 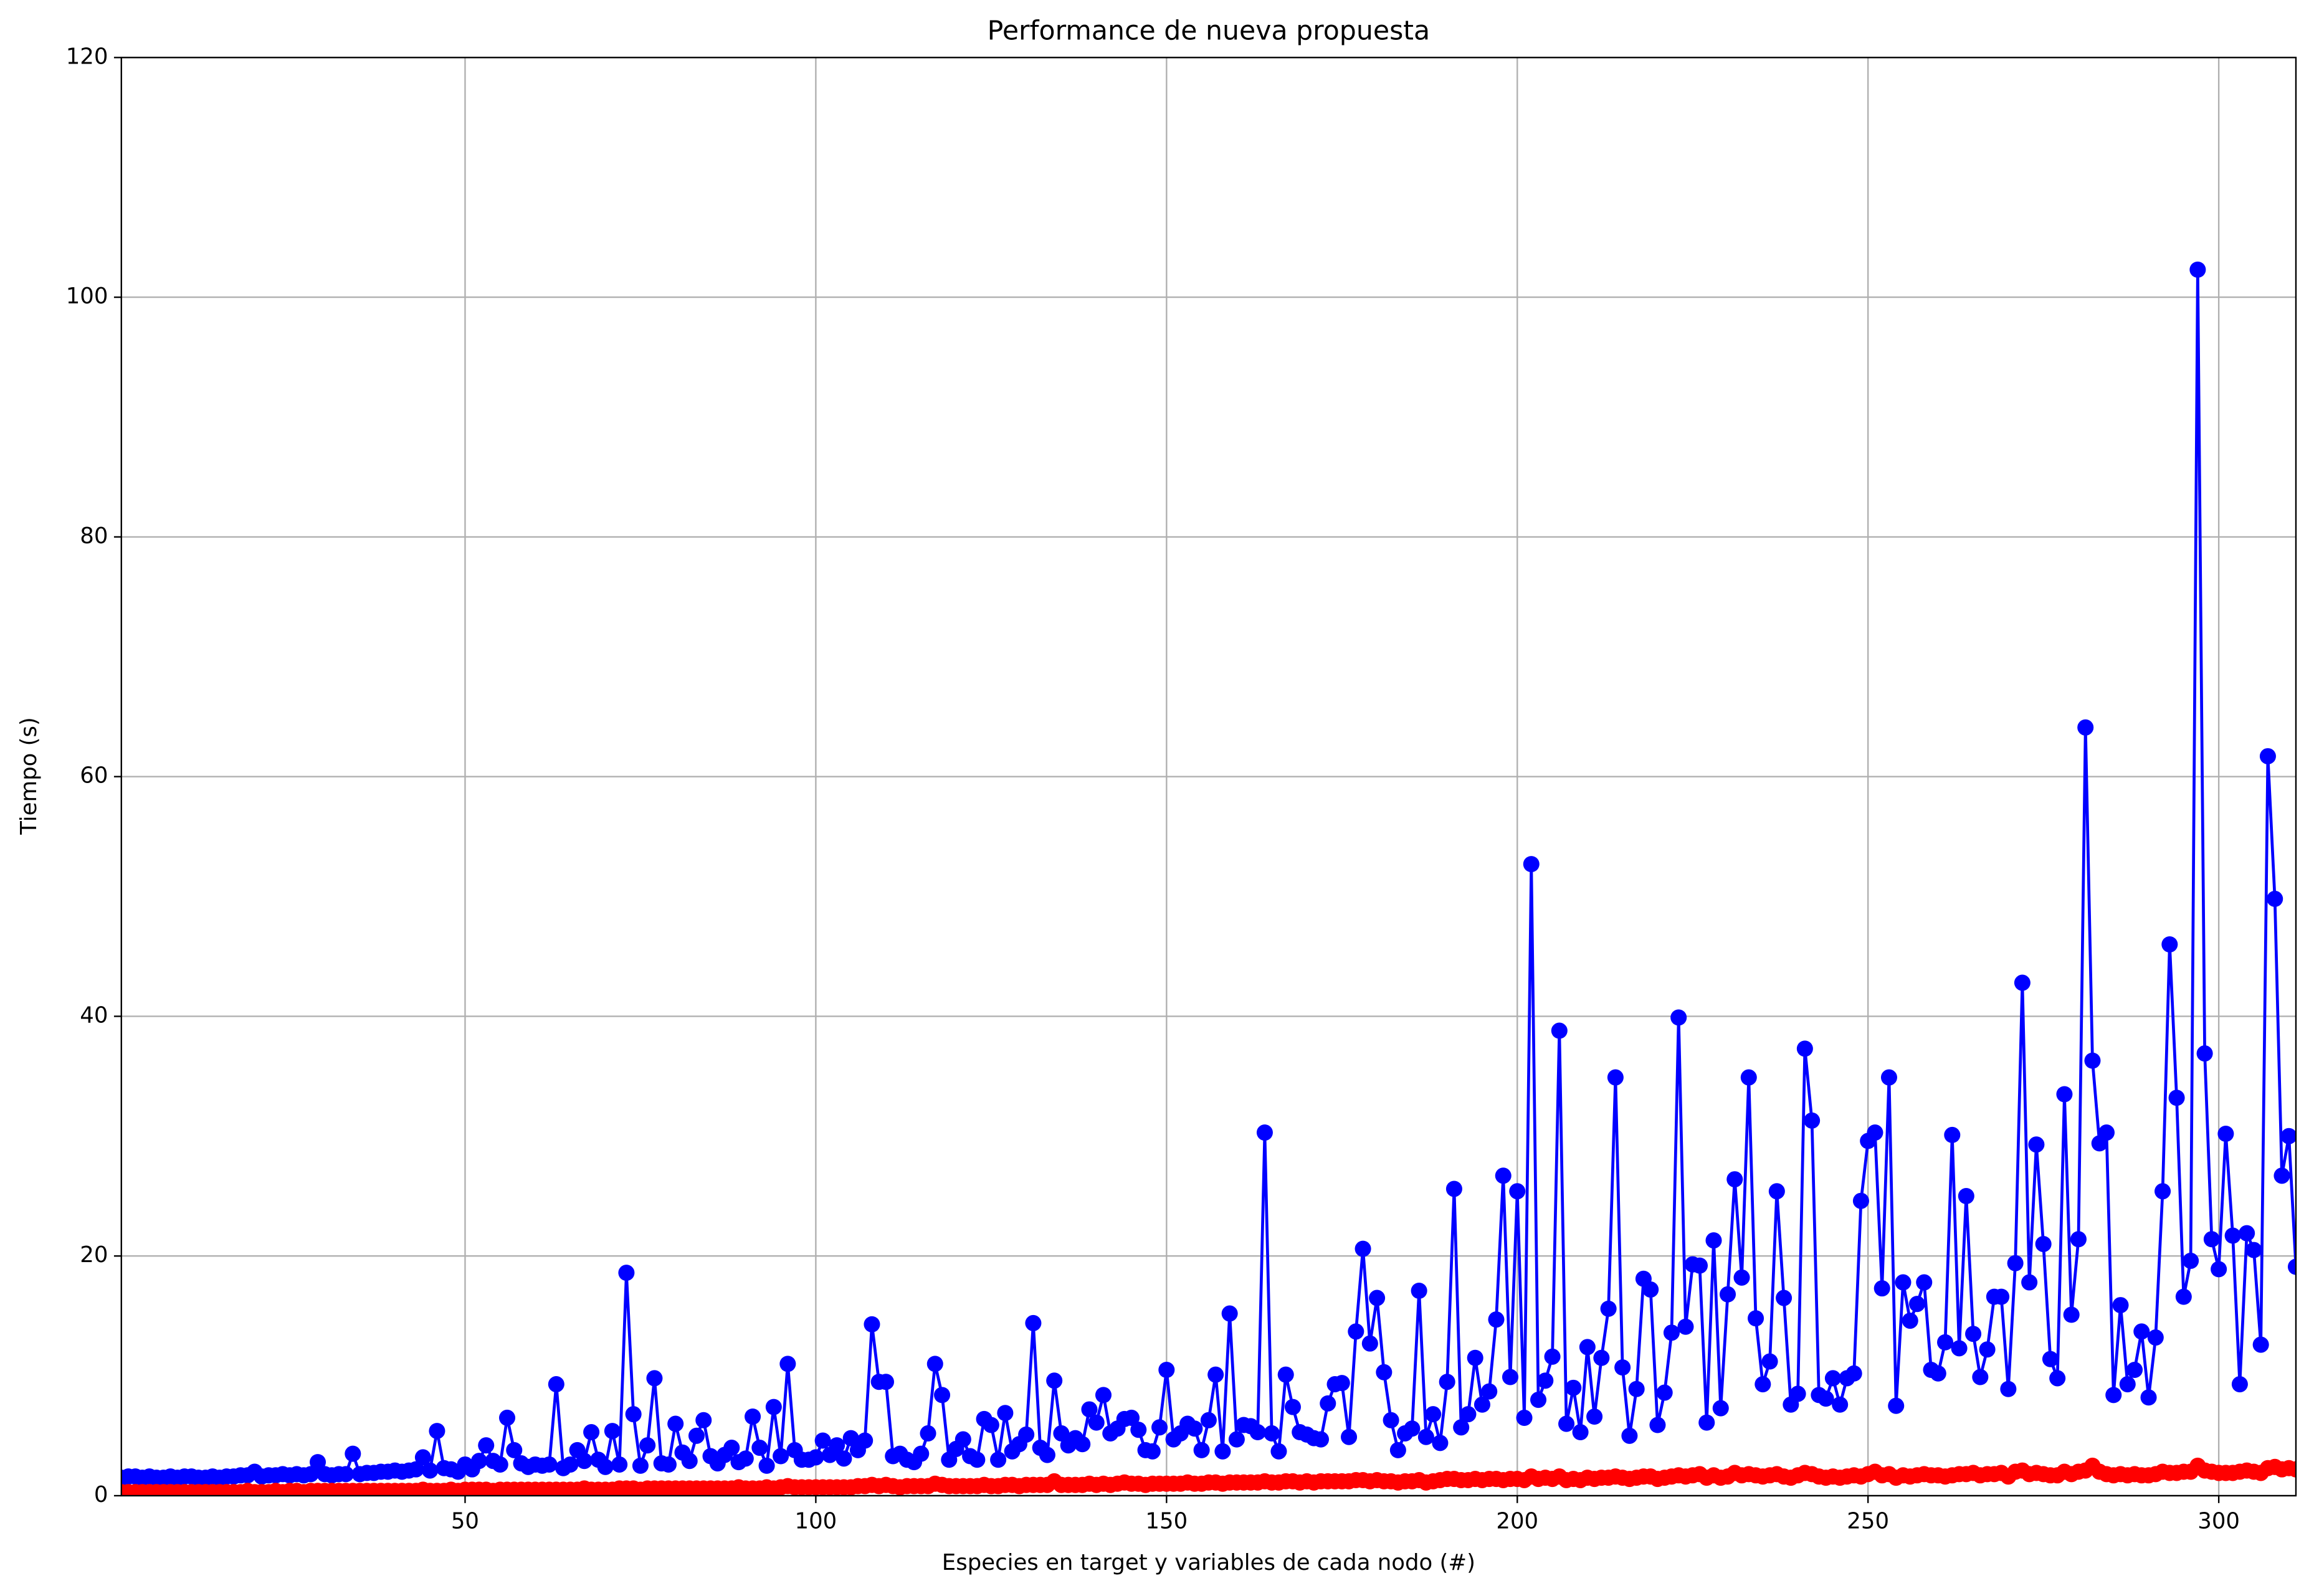 I want to click on chart-title: Performance de nueva propuesta, so click(x=1209, y=32).